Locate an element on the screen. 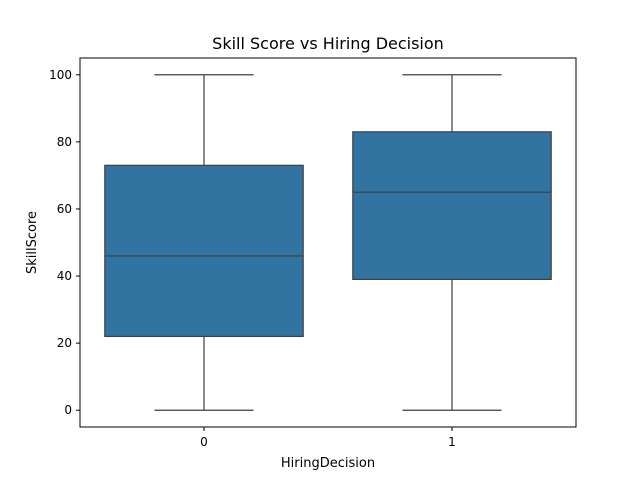  x-tick-label: 0 is located at coordinates (204, 442).